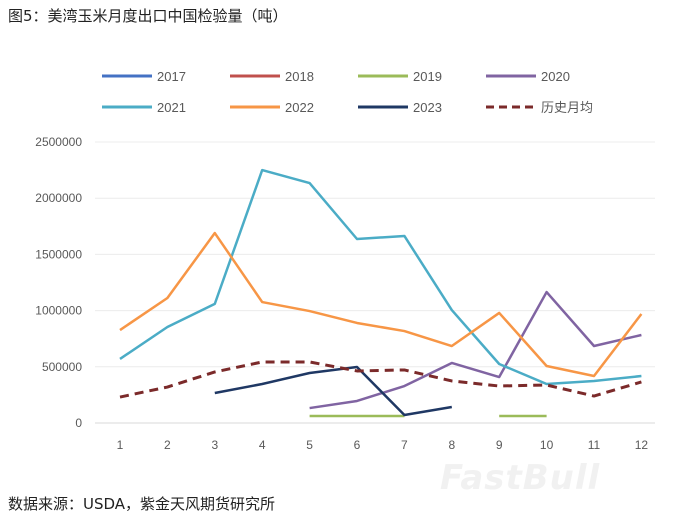 The height and width of the screenshot is (520, 675). Describe the element at coordinates (427, 76) in the screenshot. I see `legend-label: 2019` at that location.